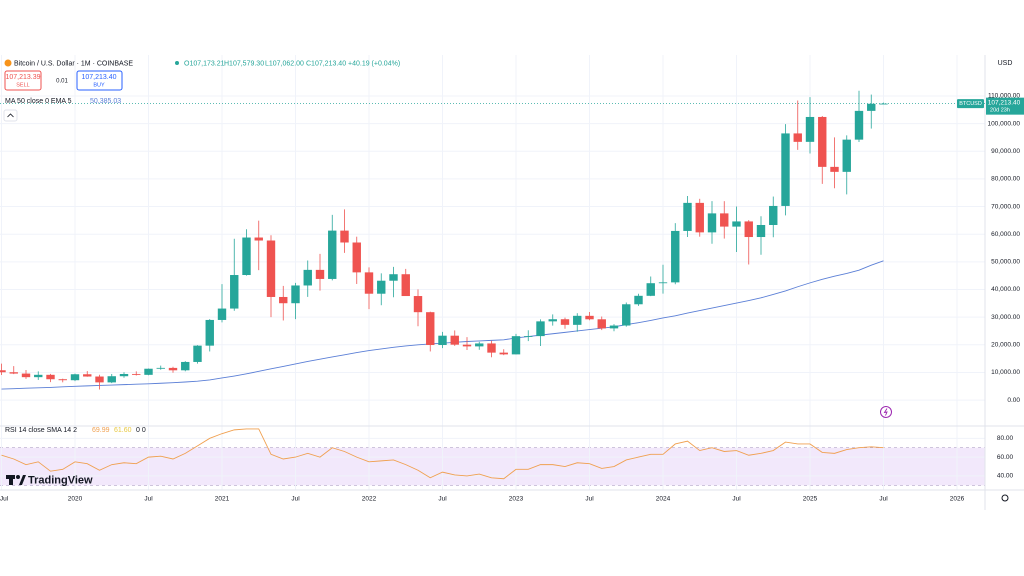 The image size is (1024, 576). Describe the element at coordinates (99, 80) in the screenshot. I see `buy-button` at that location.